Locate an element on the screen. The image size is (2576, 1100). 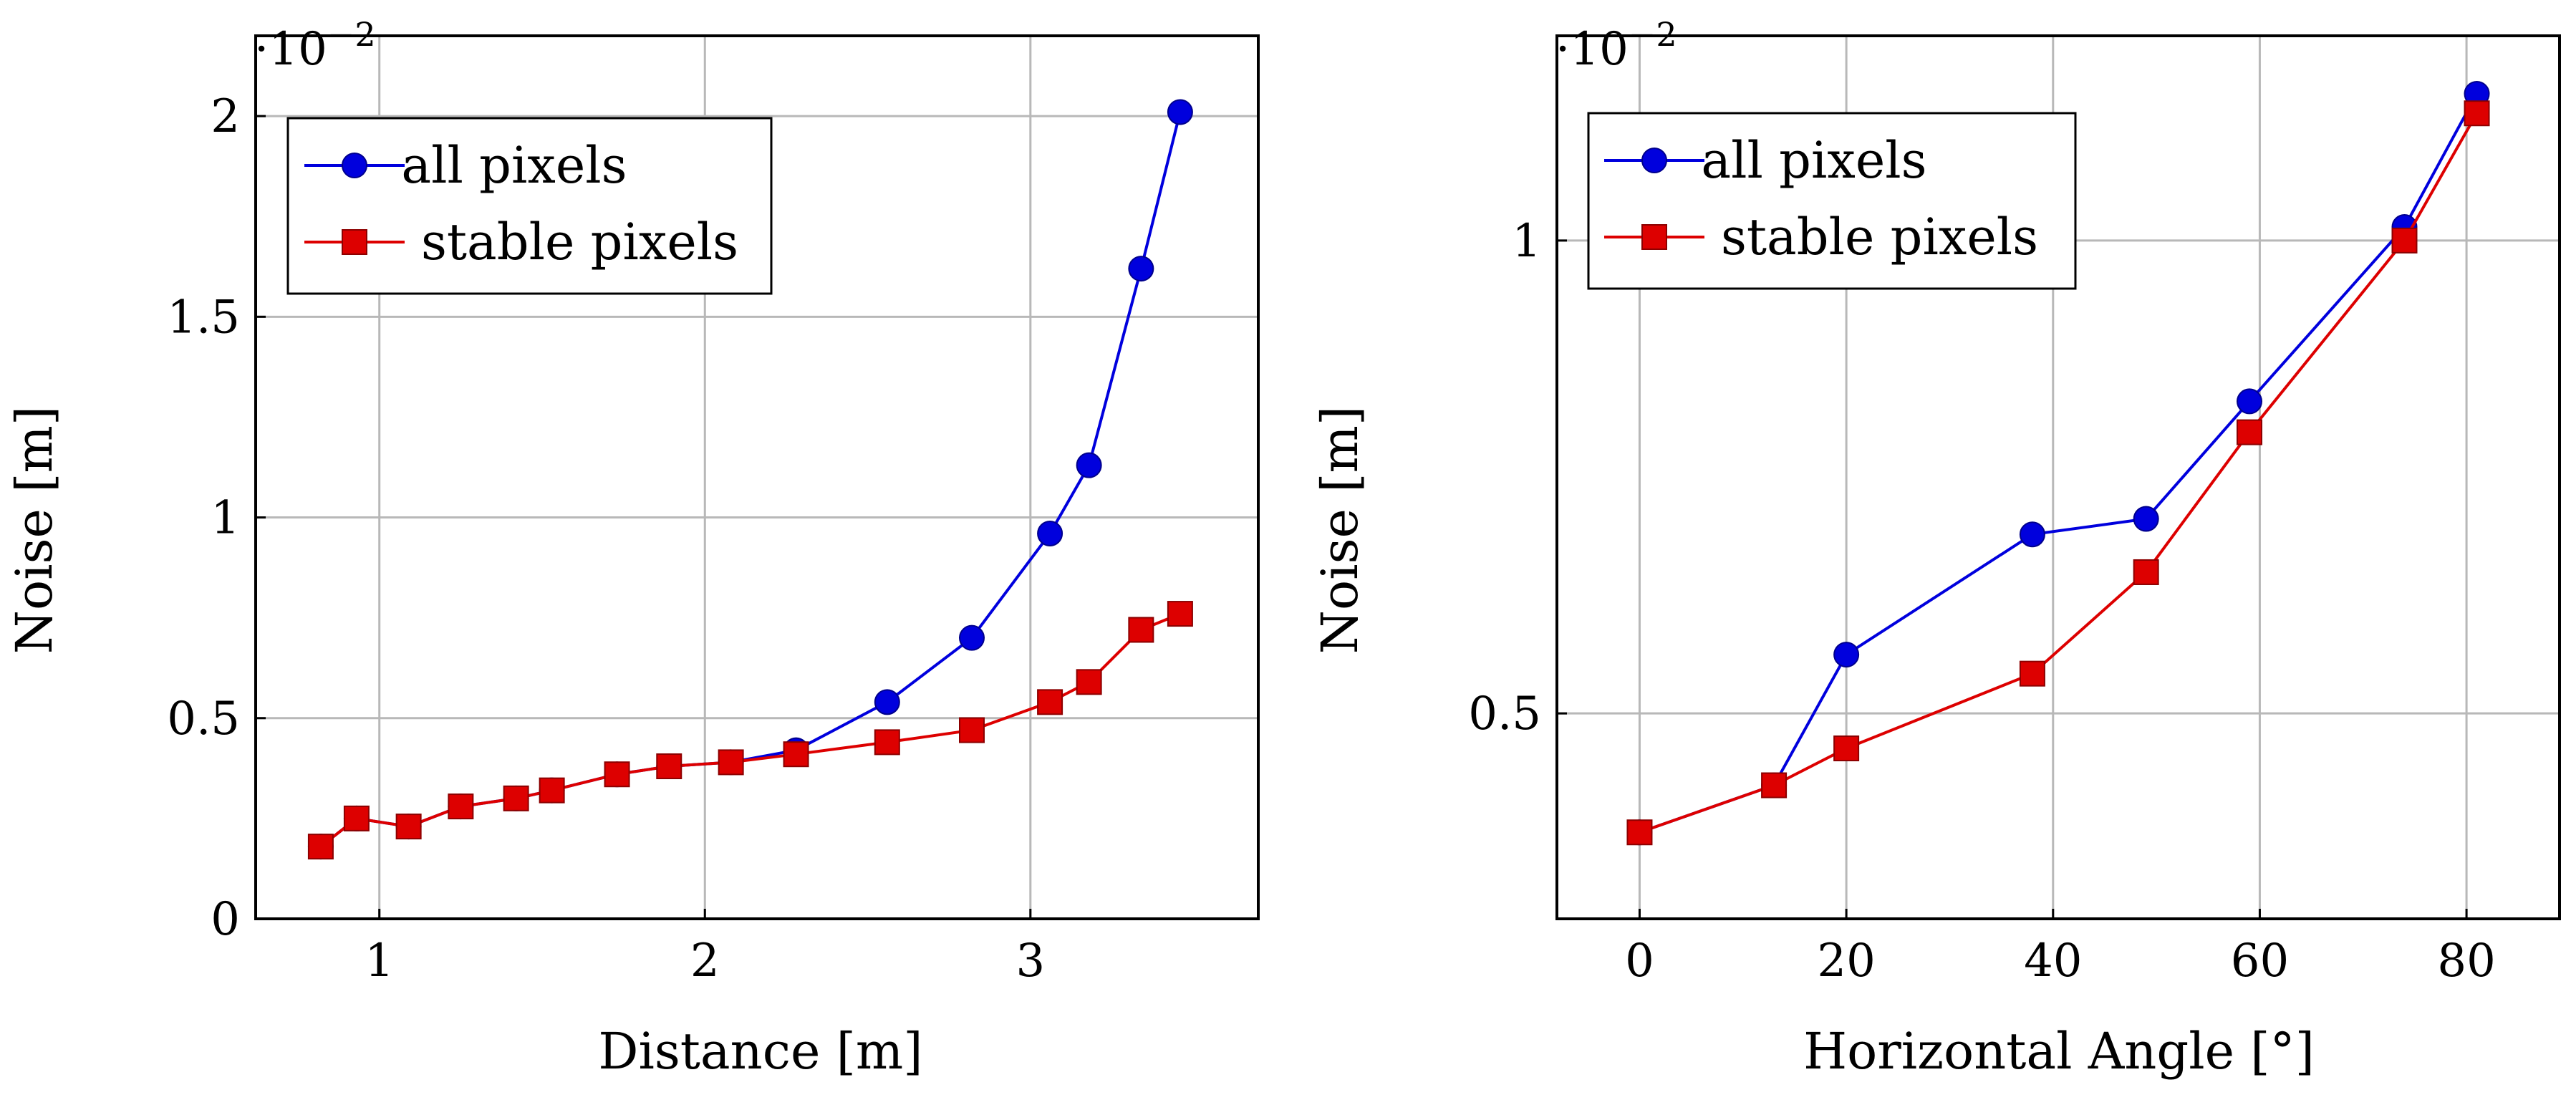
y-tick-label: 0 is located at coordinates (225, 920).